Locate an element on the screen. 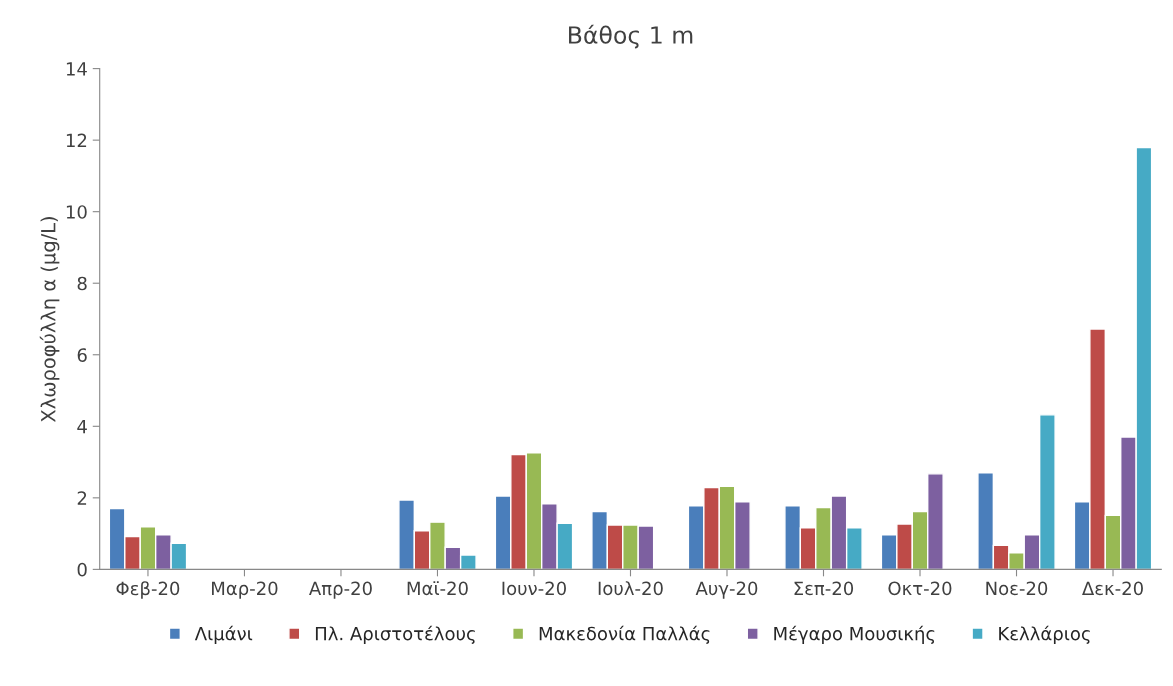 This screenshot has height=686, width=1173. y-tick-label: 8 is located at coordinates (82, 283).